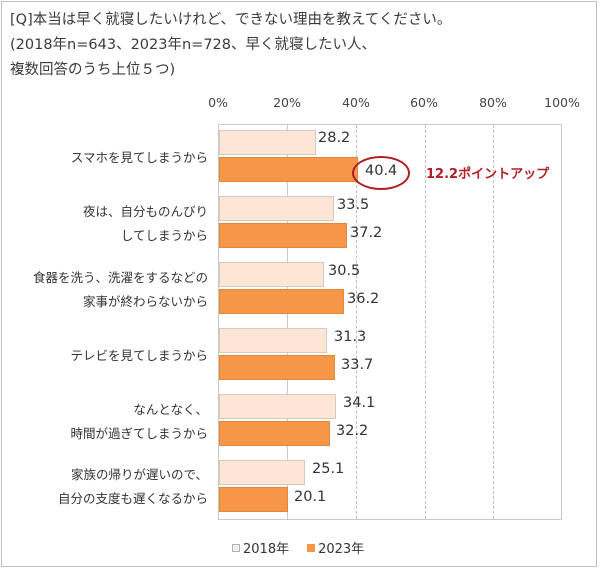 The height and width of the screenshot is (569, 600). Describe the element at coordinates (274, 433) in the screenshot. I see `bar-2023-time-passes` at that location.